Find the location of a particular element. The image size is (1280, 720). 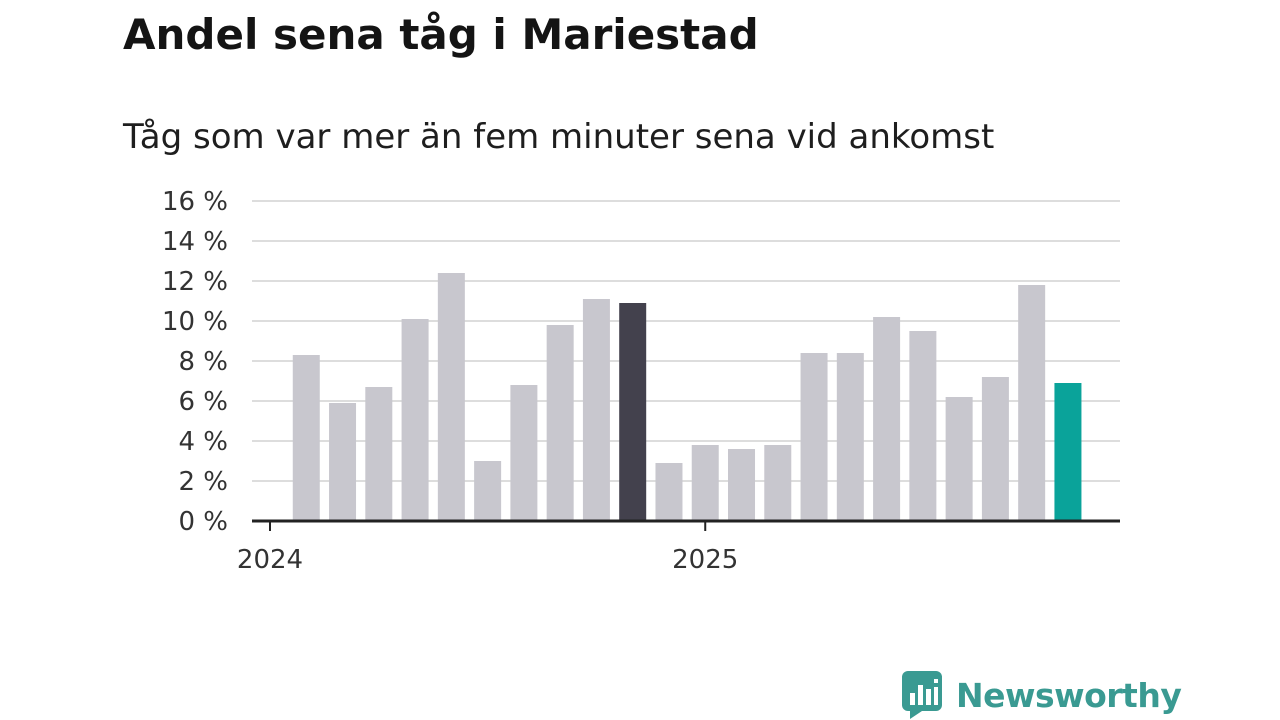

y-tick-label: 16 % is located at coordinates (195, 202).